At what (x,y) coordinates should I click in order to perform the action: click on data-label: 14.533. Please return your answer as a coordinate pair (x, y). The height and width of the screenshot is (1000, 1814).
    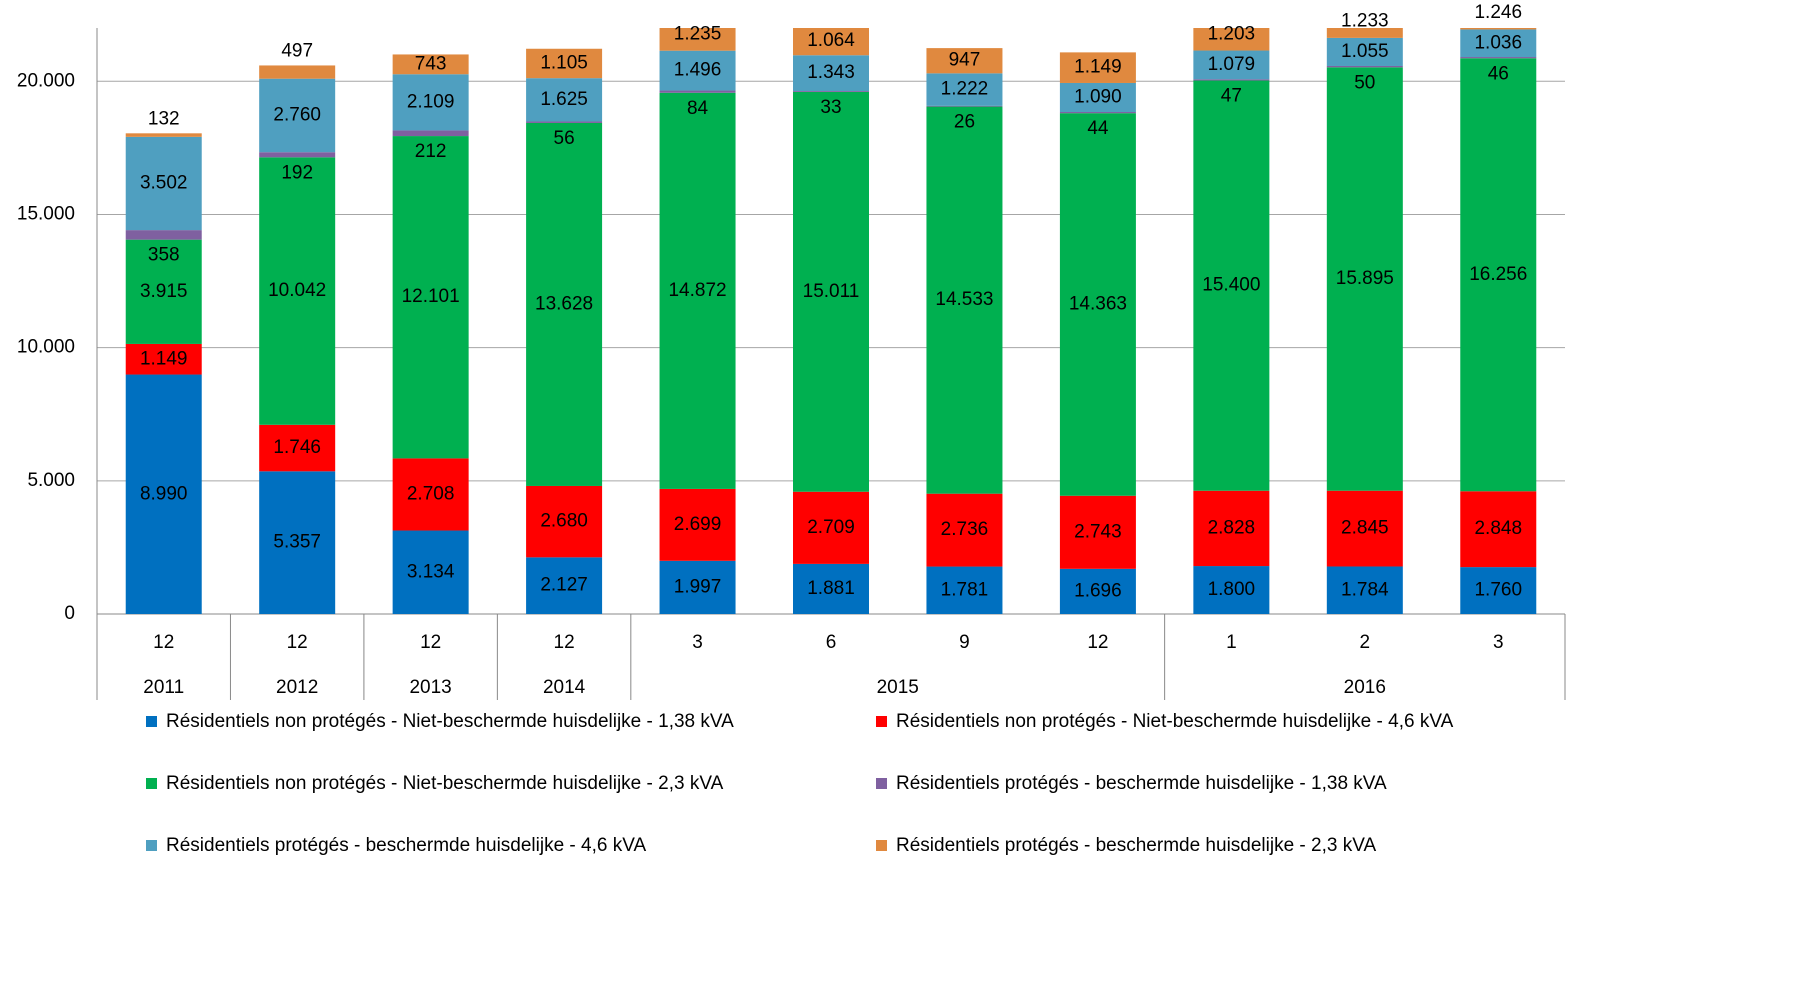
    Looking at the image, I should click on (964, 299).